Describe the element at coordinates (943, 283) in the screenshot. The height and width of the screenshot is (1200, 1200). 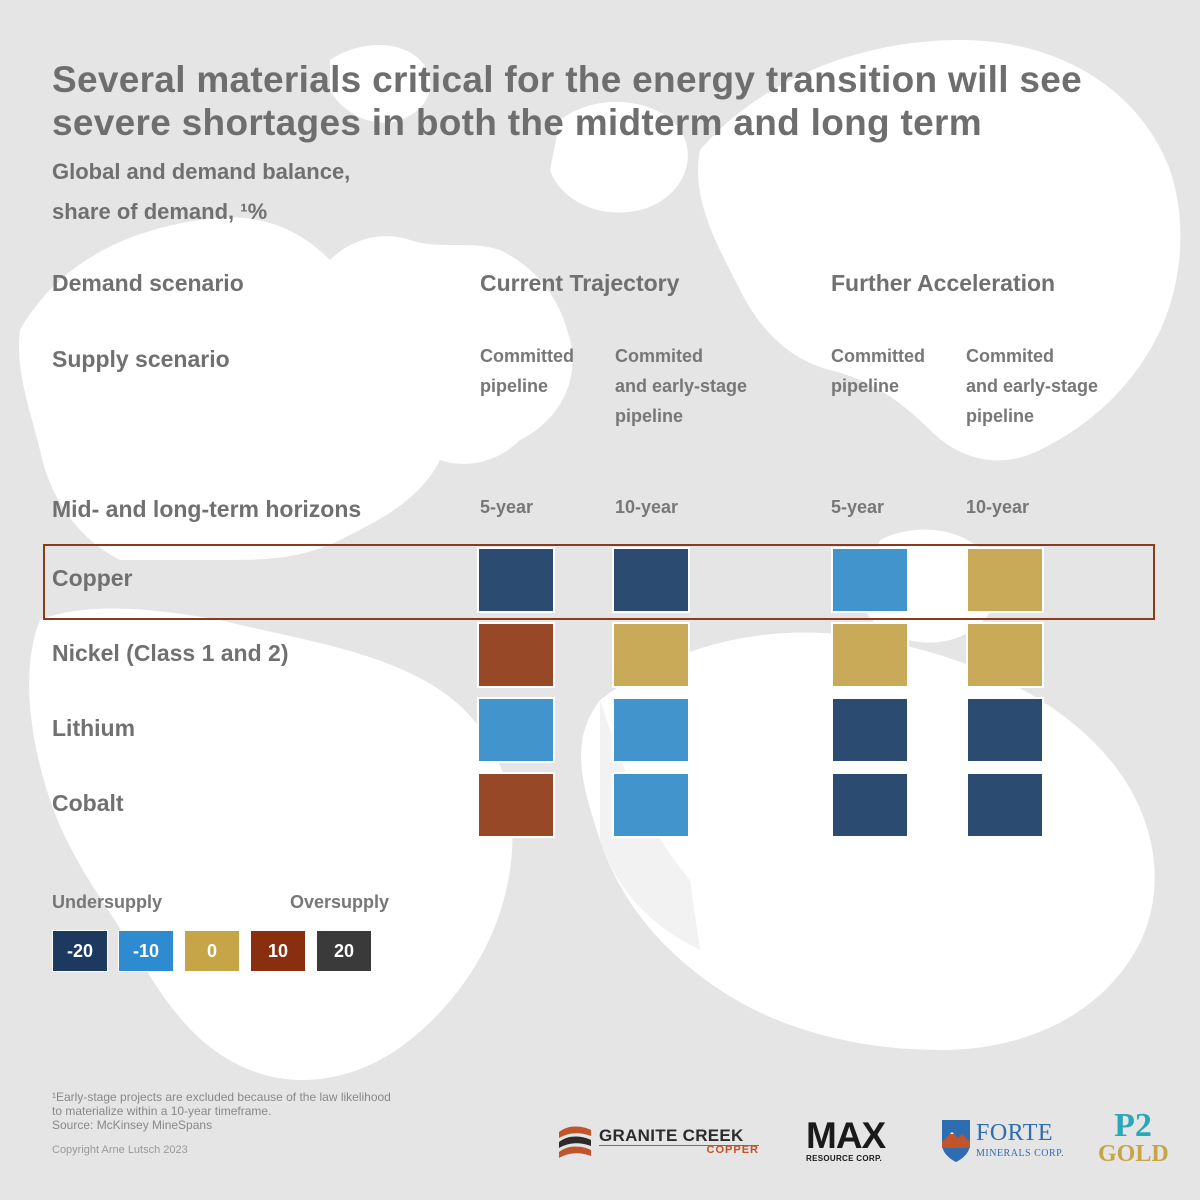
I see `demand-further-acceleration: Further Acceleration` at that location.